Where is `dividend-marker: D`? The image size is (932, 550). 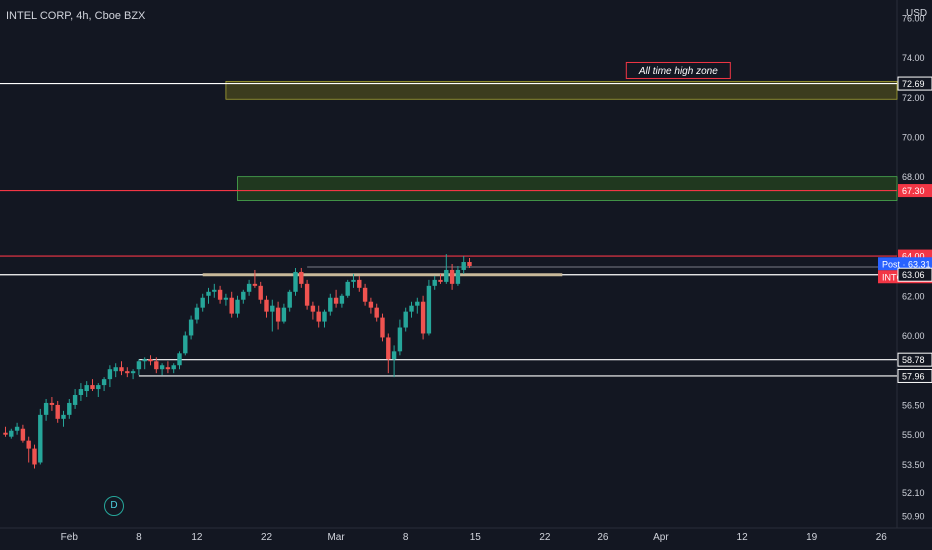 dividend-marker: D is located at coordinates (114, 506).